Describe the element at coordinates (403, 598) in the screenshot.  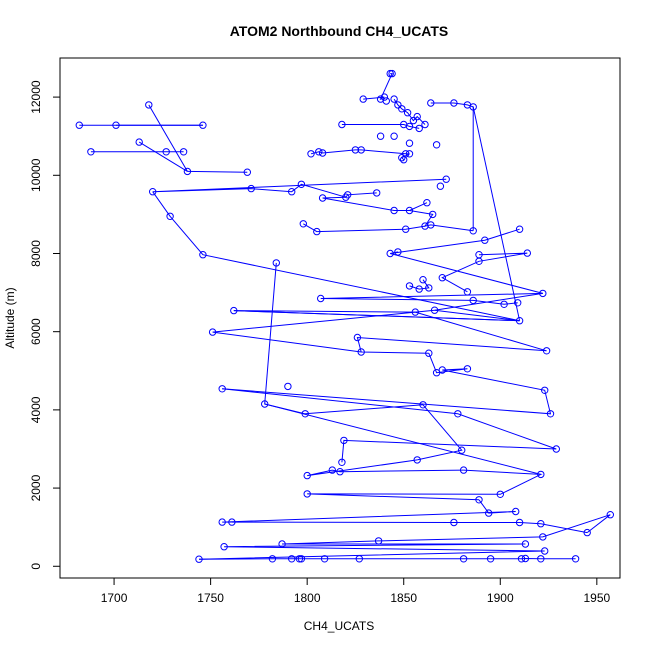
I see `x-tick-label: 1850` at that location.